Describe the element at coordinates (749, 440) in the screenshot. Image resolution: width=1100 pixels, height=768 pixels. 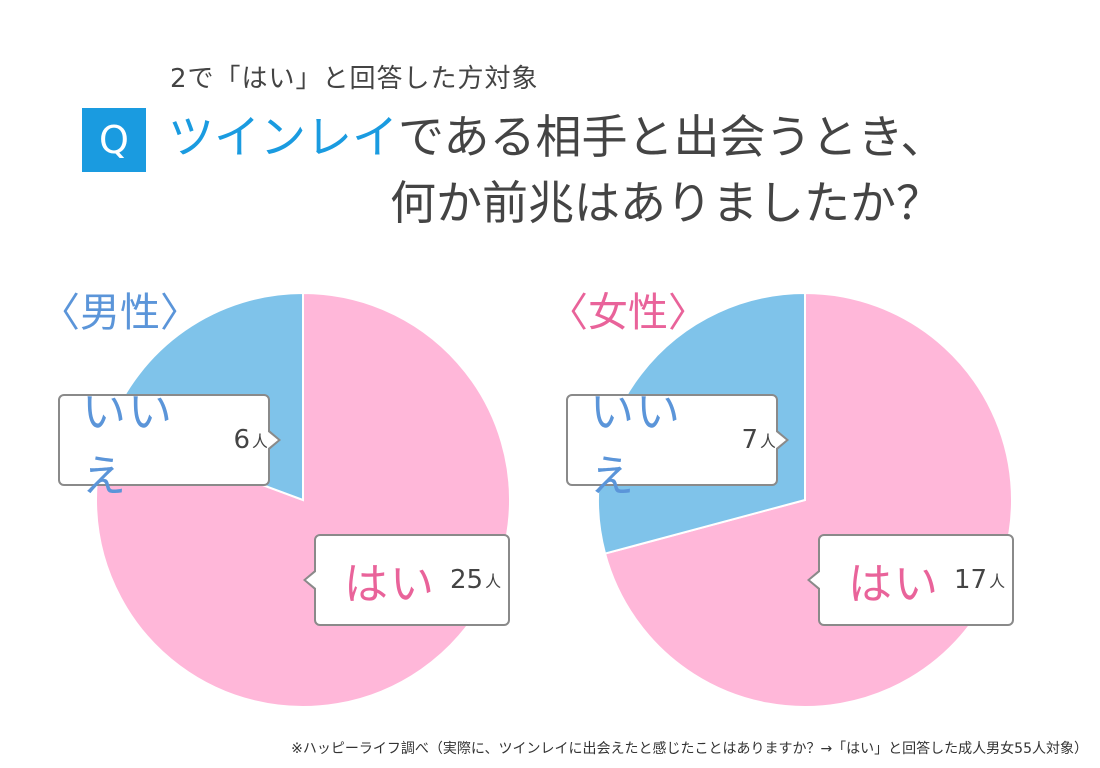
I see `value-female-no: 7` at that location.